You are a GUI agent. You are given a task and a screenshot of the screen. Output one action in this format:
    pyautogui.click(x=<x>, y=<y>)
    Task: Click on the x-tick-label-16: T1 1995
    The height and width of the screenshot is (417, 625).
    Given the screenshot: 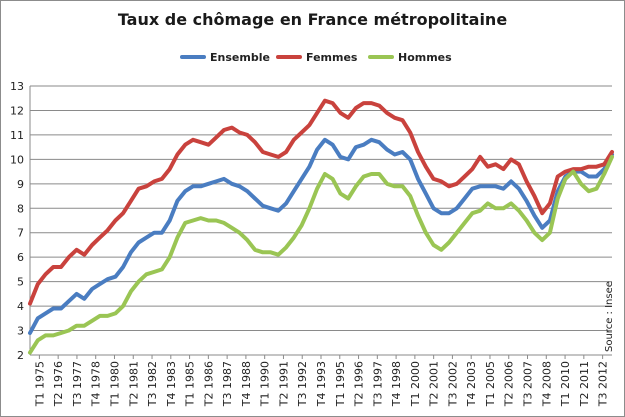 What is the action you would take?
    pyautogui.click(x=340, y=384)
    